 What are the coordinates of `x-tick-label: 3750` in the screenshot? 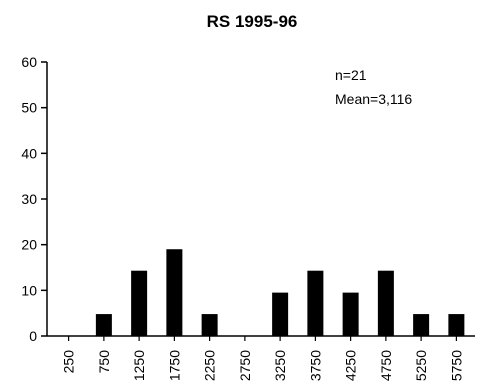 It's located at (315, 365).